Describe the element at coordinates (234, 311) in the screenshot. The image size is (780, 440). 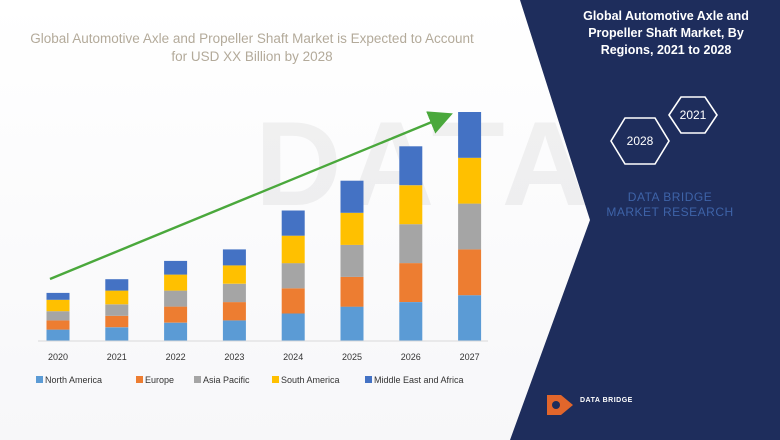
I see `bar-segment-2023-europe` at that location.